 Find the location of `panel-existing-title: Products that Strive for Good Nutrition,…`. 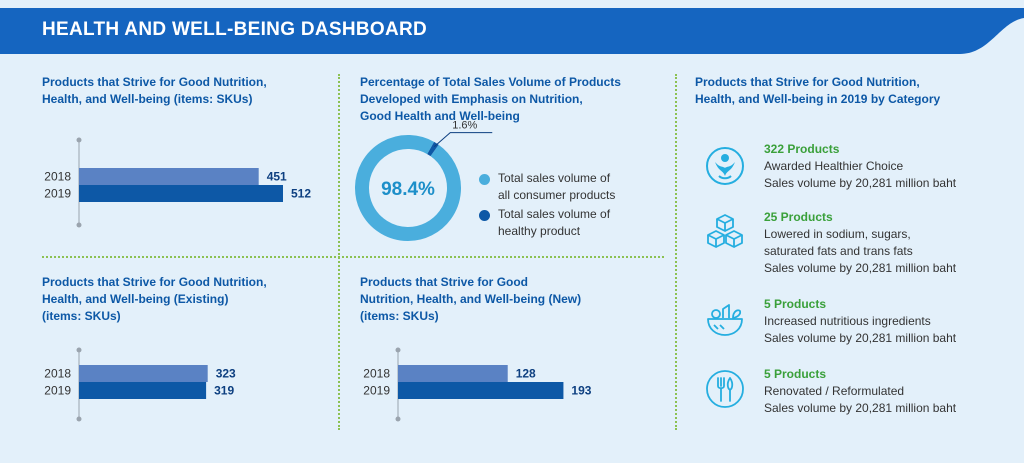

panel-existing-title: Products that Strive for Good Nutrition,… is located at coordinates (154, 299).